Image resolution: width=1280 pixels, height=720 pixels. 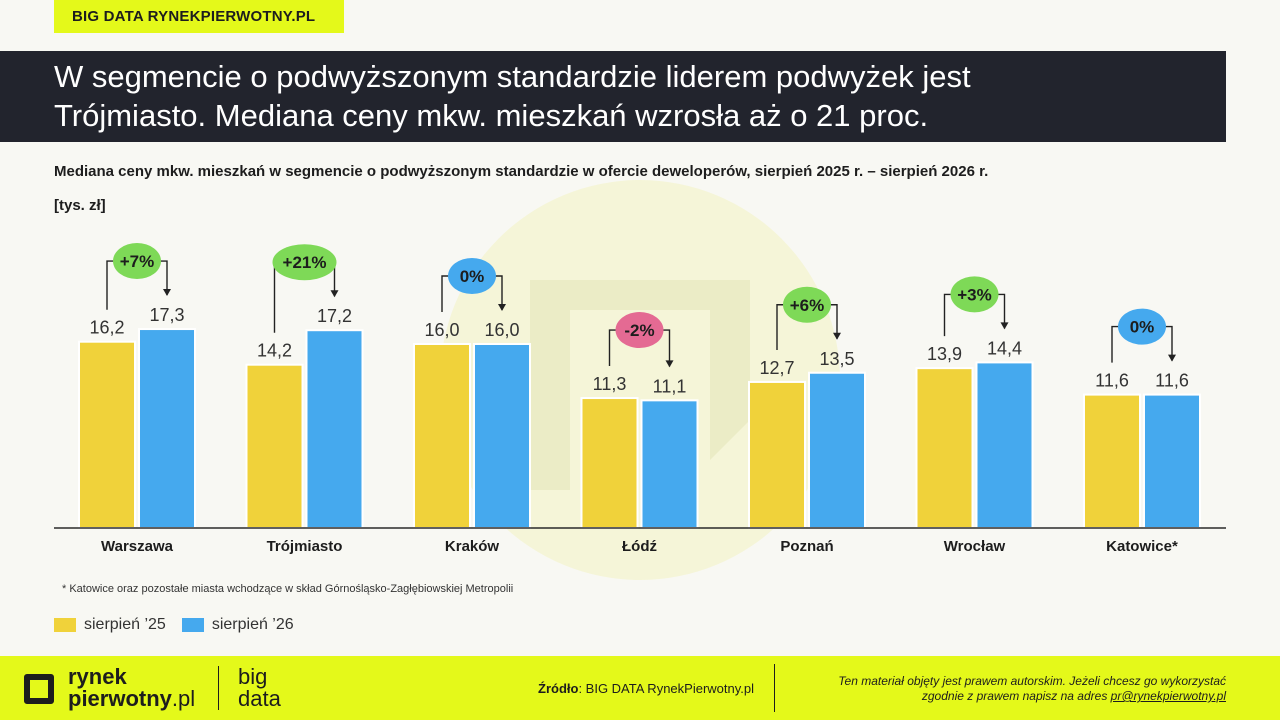 I want to click on logo-line-1: rynek, so click(x=97, y=676).